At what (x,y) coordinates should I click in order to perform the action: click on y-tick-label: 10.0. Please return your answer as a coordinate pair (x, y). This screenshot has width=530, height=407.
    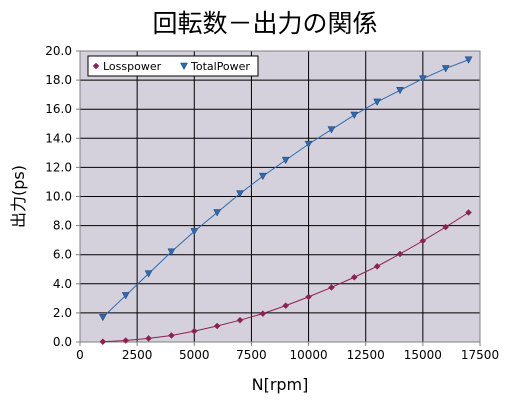
    Looking at the image, I should click on (58, 197).